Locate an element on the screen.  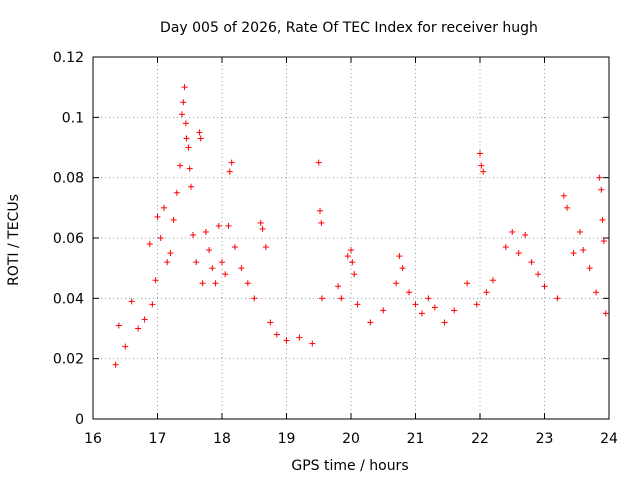
y-tick-label: 0.04 is located at coordinates (68, 299).